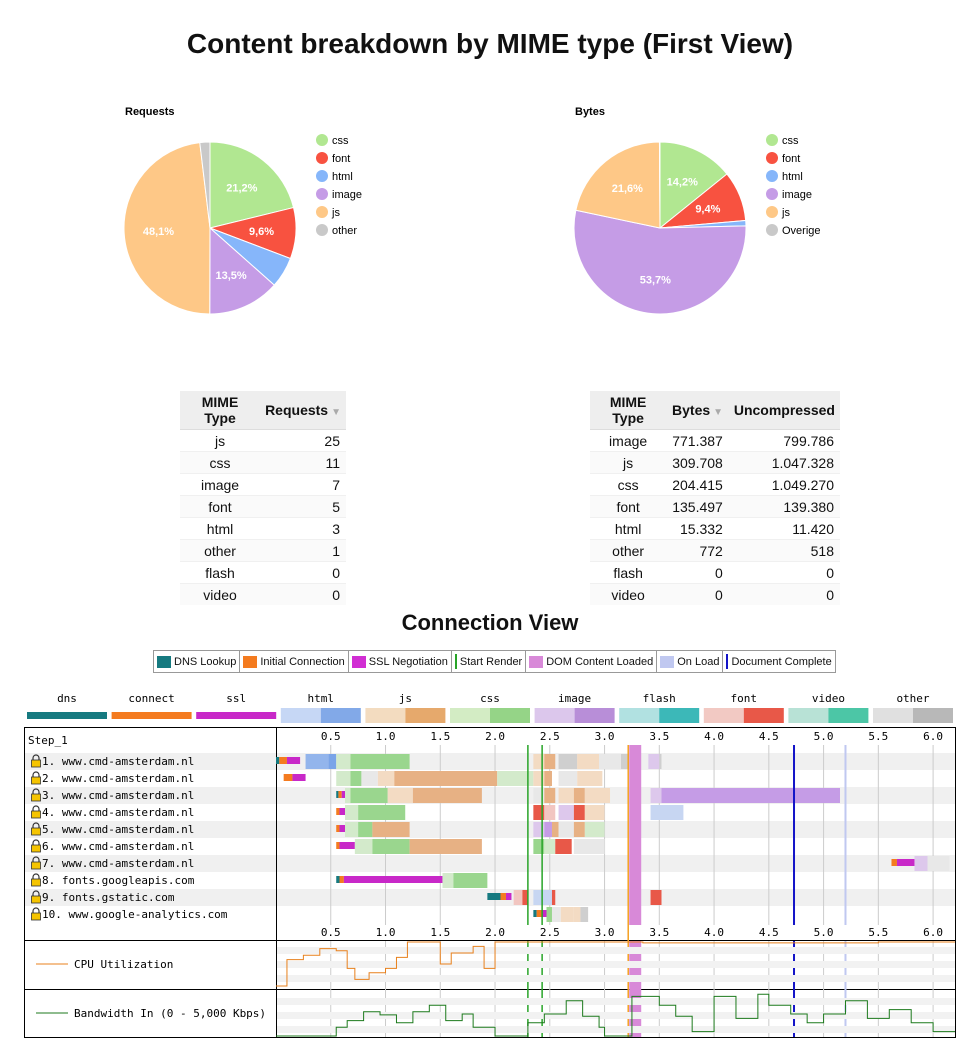  Describe the element at coordinates (824, 932) in the screenshot. I see `tick-label-bottom: 5.0` at that location.